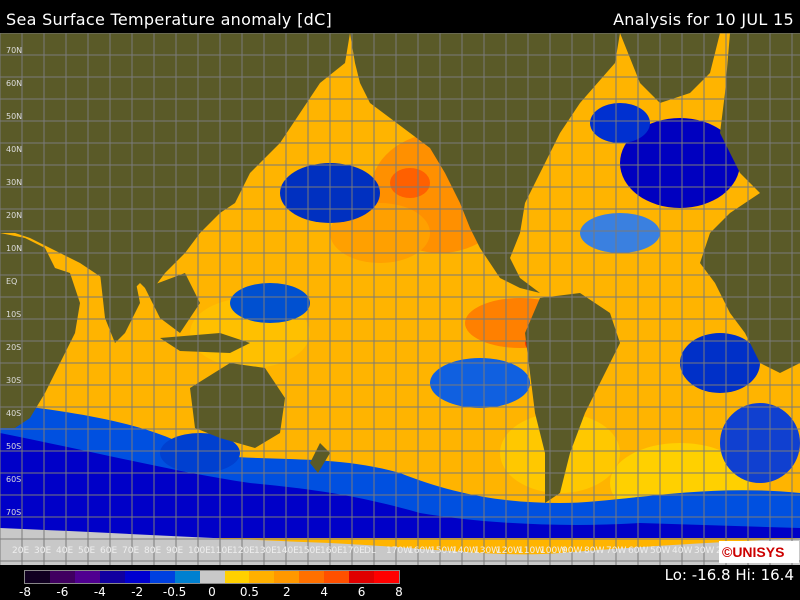 This screenshot has width=800, height=600. I want to click on legend-label: 6, so click(361, 592).